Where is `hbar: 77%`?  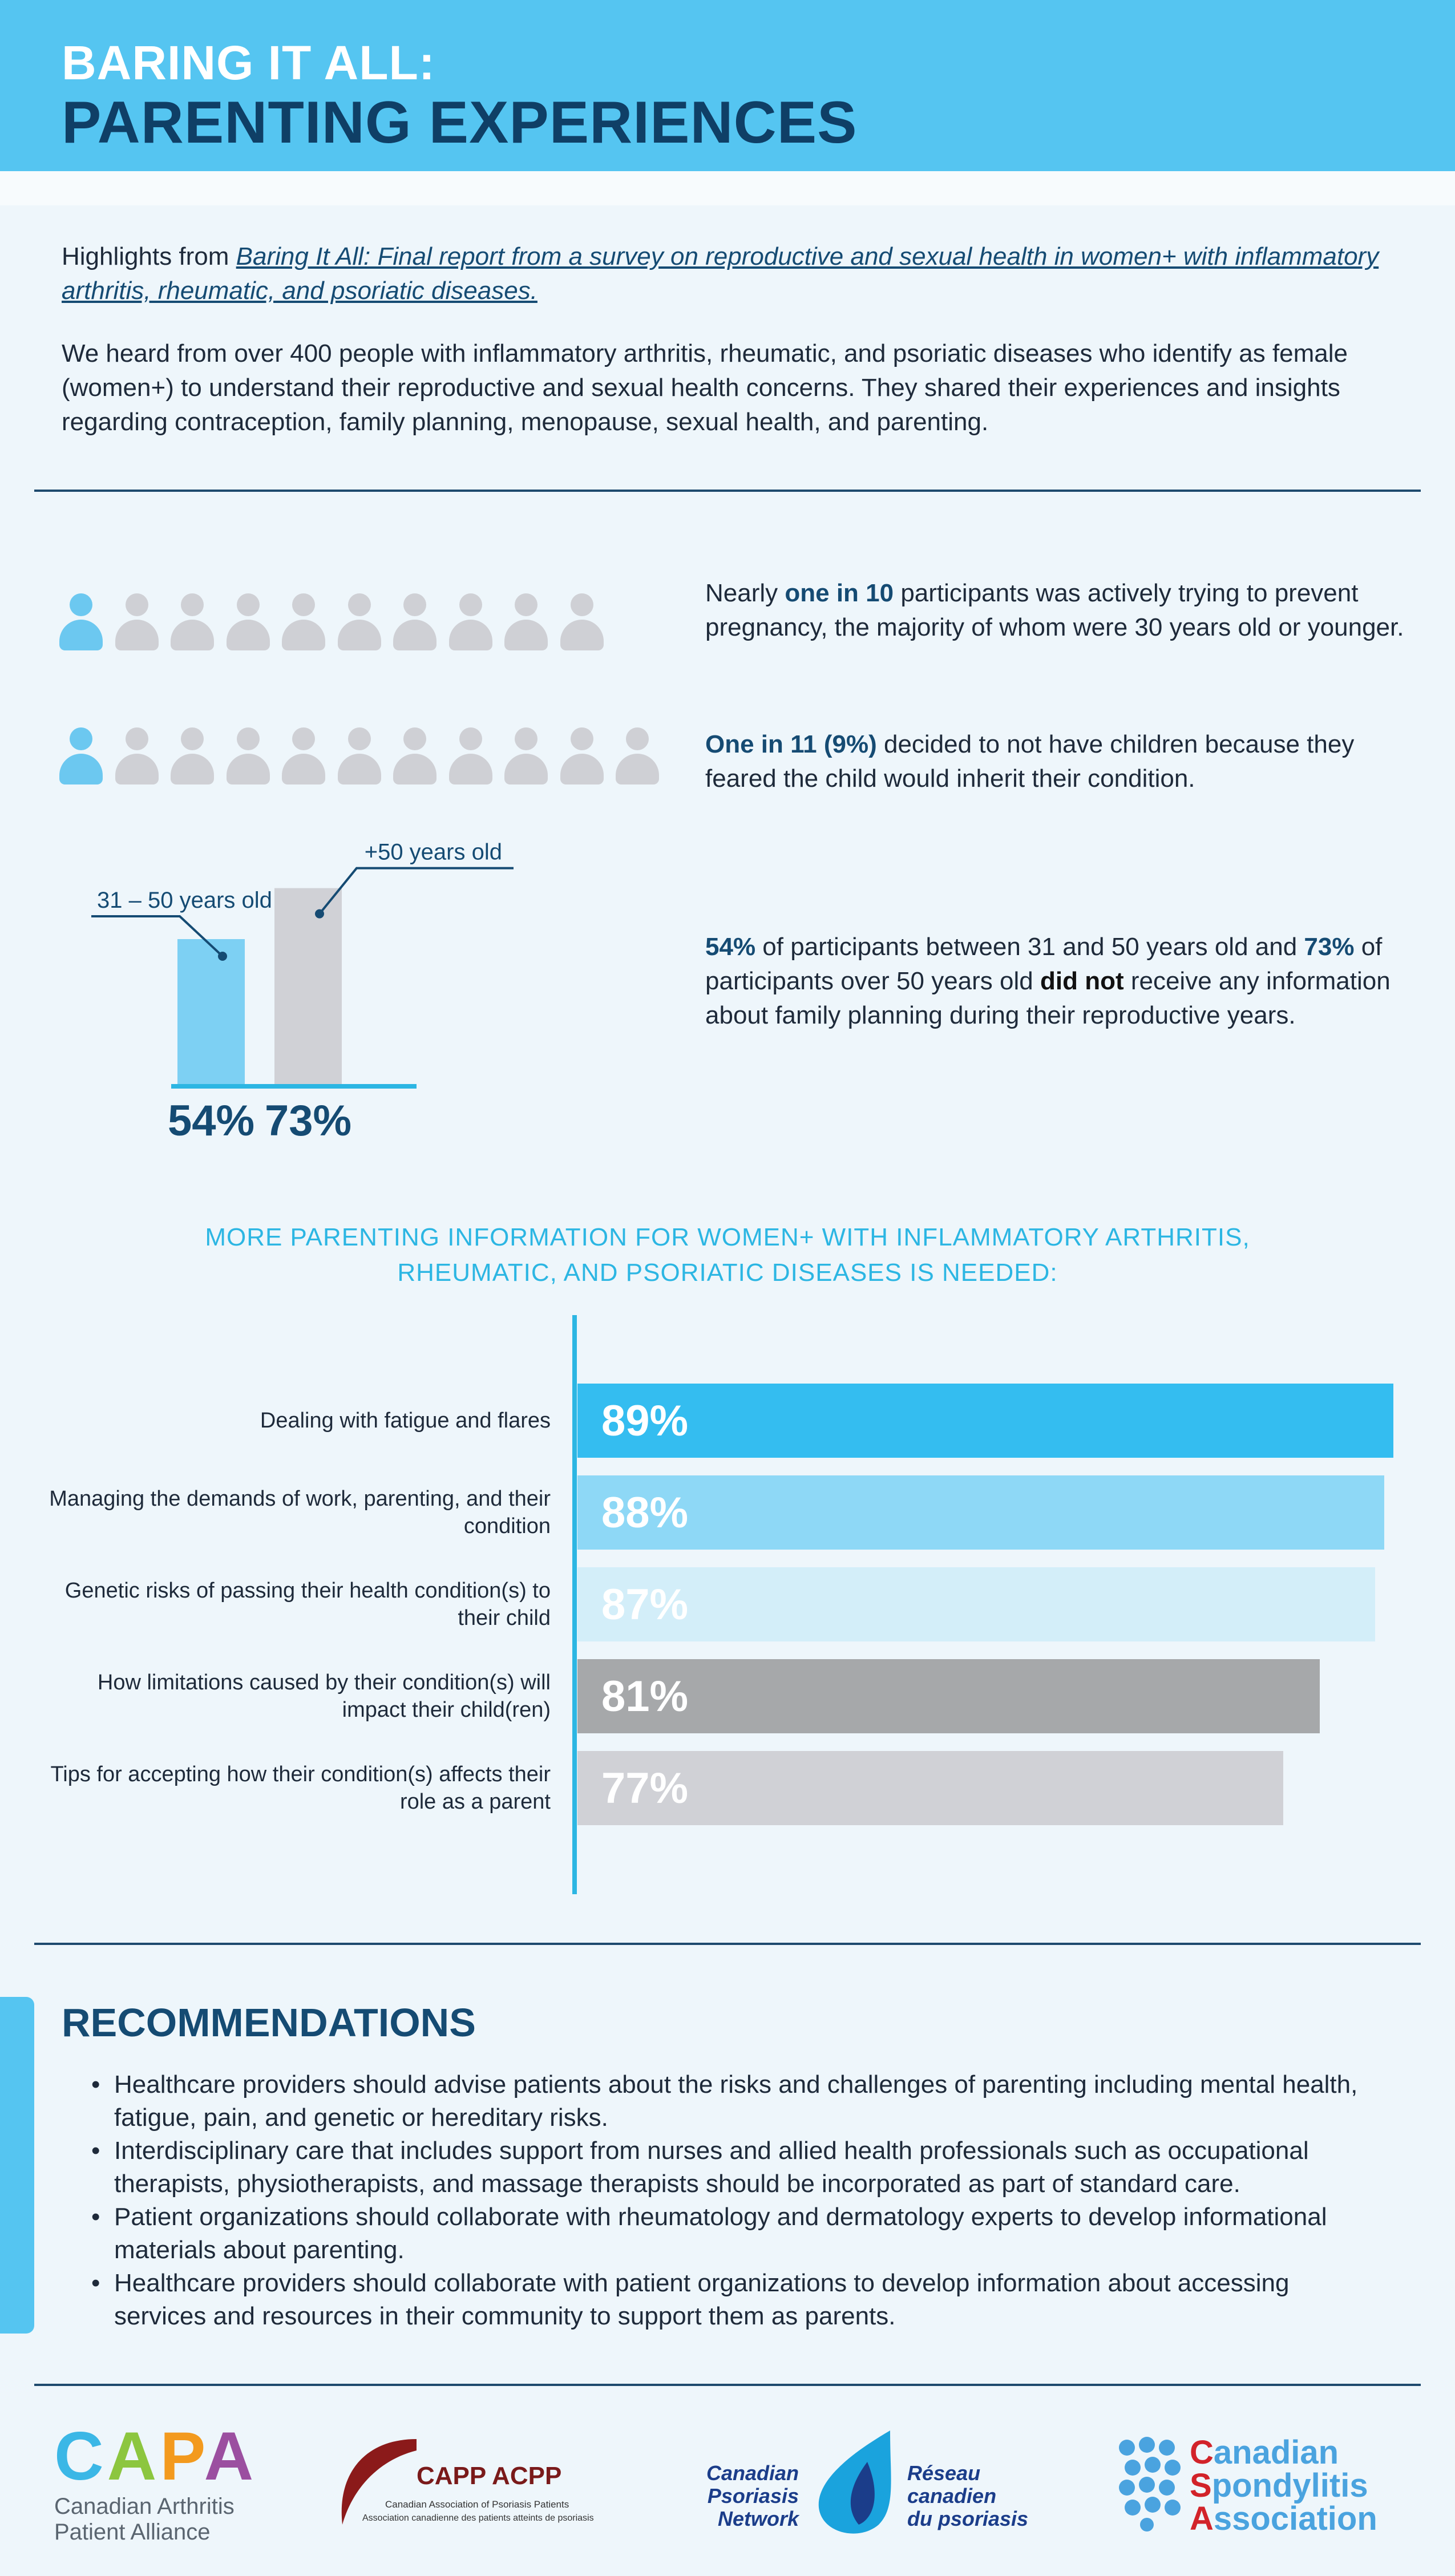
hbar: 77% is located at coordinates (930, 1788).